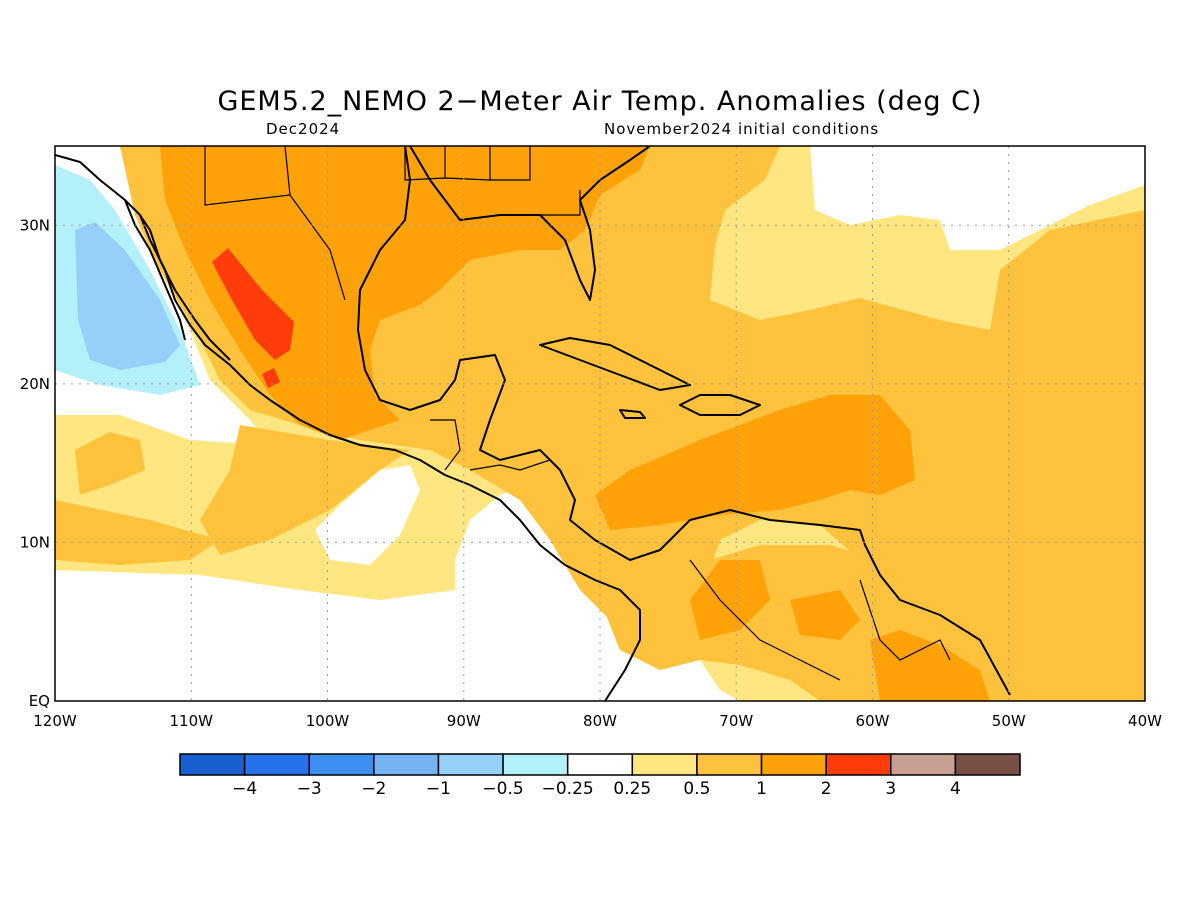  What do you see at coordinates (464, 721) in the screenshot?
I see `lon-tick-label: 90W` at bounding box center [464, 721].